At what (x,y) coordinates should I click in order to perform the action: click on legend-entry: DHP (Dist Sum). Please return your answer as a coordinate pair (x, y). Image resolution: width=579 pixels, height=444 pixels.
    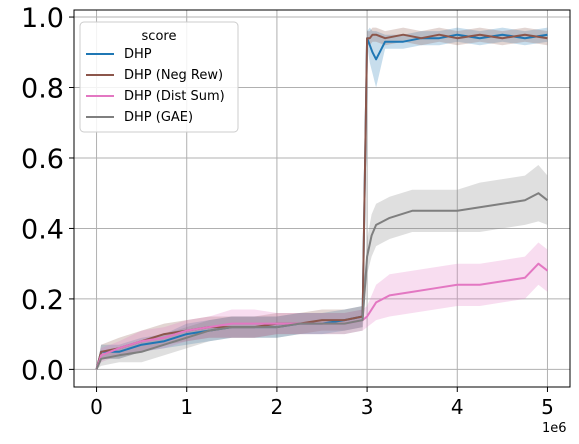
    Looking at the image, I should click on (174, 96).